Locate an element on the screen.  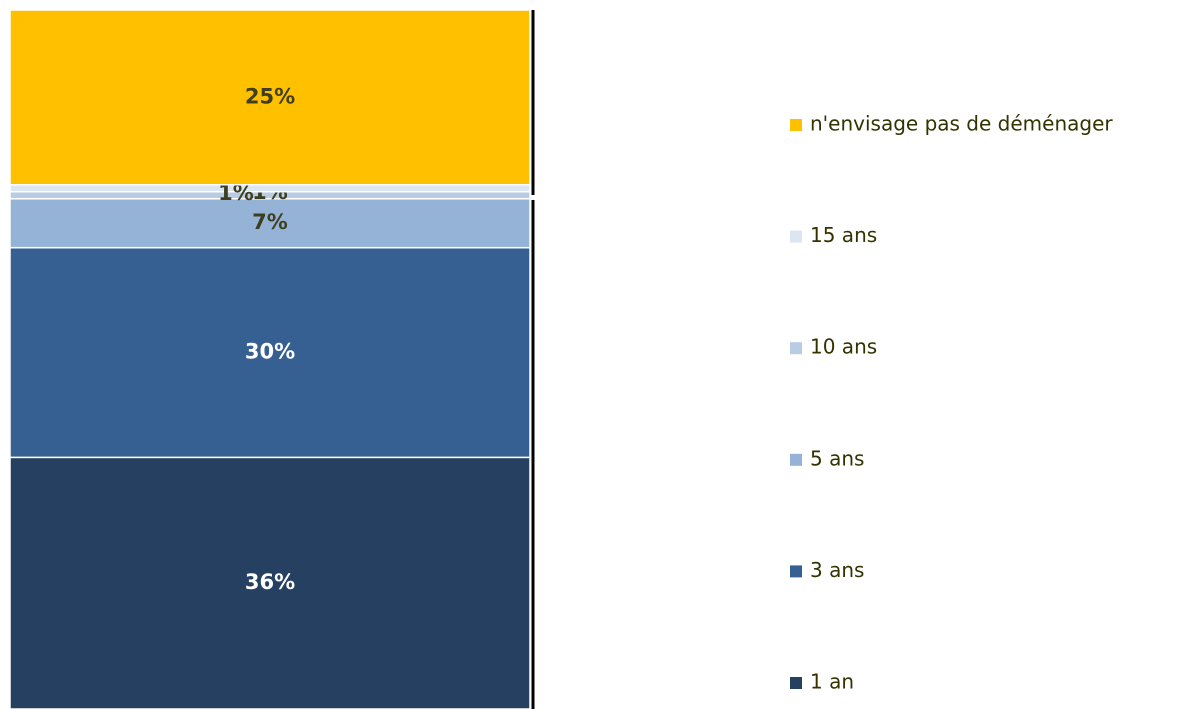
data-label: 25% is located at coordinates (270, 96).